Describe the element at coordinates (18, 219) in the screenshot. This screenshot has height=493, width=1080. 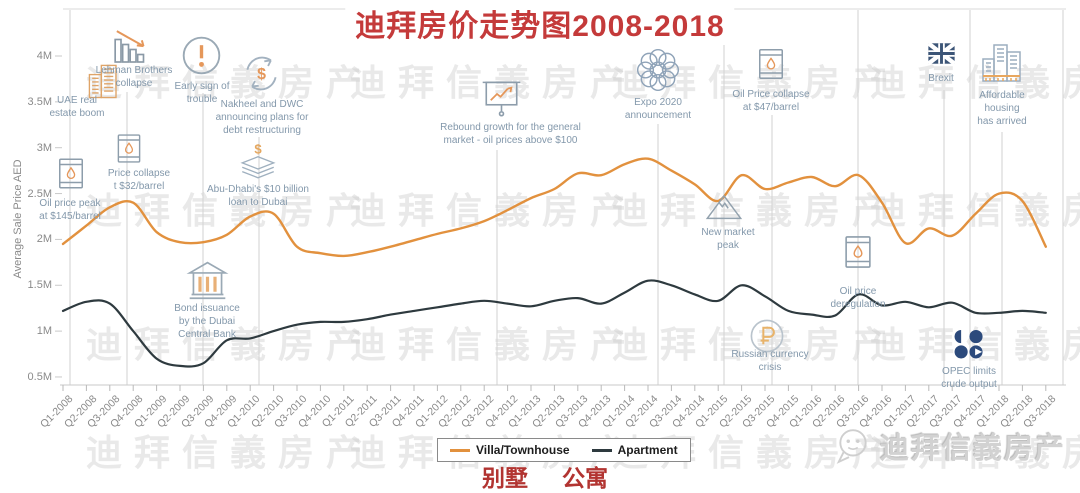
I see `y-axis-title: Average Sale Price AED` at that location.